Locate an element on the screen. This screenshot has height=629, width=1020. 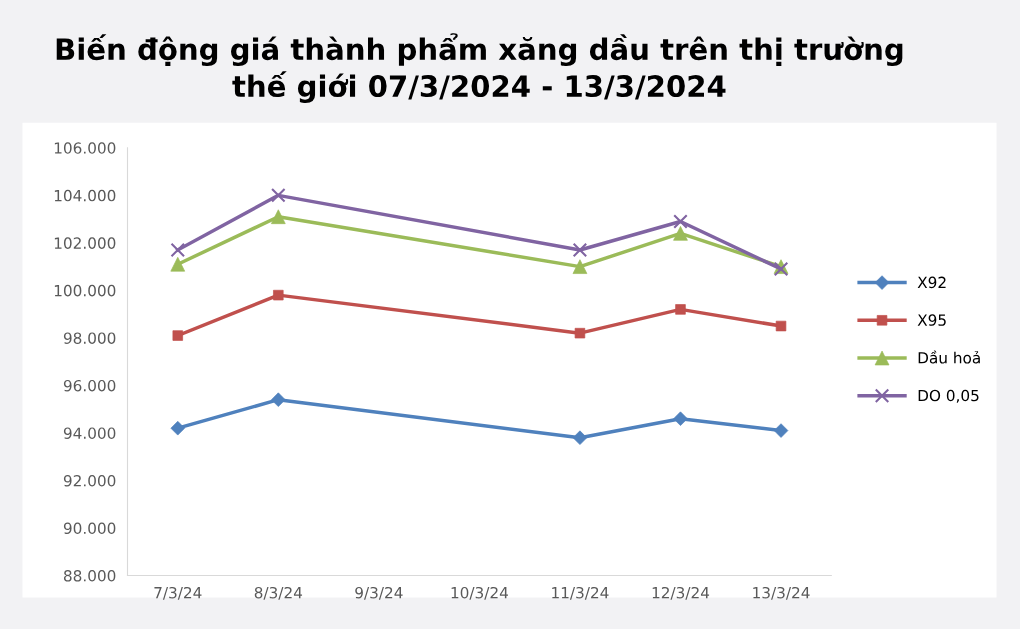
x-tick-label: 12/3/24 is located at coordinates (681, 593).